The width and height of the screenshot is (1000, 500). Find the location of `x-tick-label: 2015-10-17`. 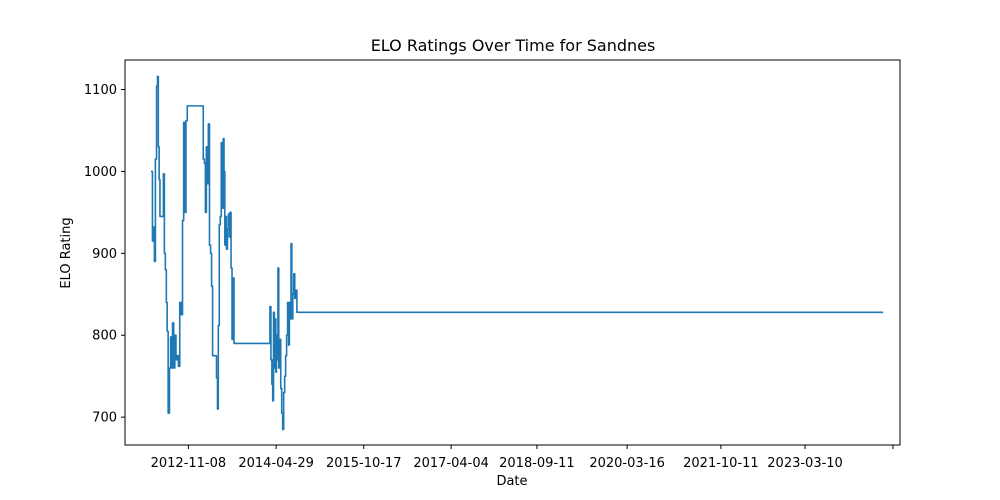

x-tick-label: 2015-10-17 is located at coordinates (364, 463).